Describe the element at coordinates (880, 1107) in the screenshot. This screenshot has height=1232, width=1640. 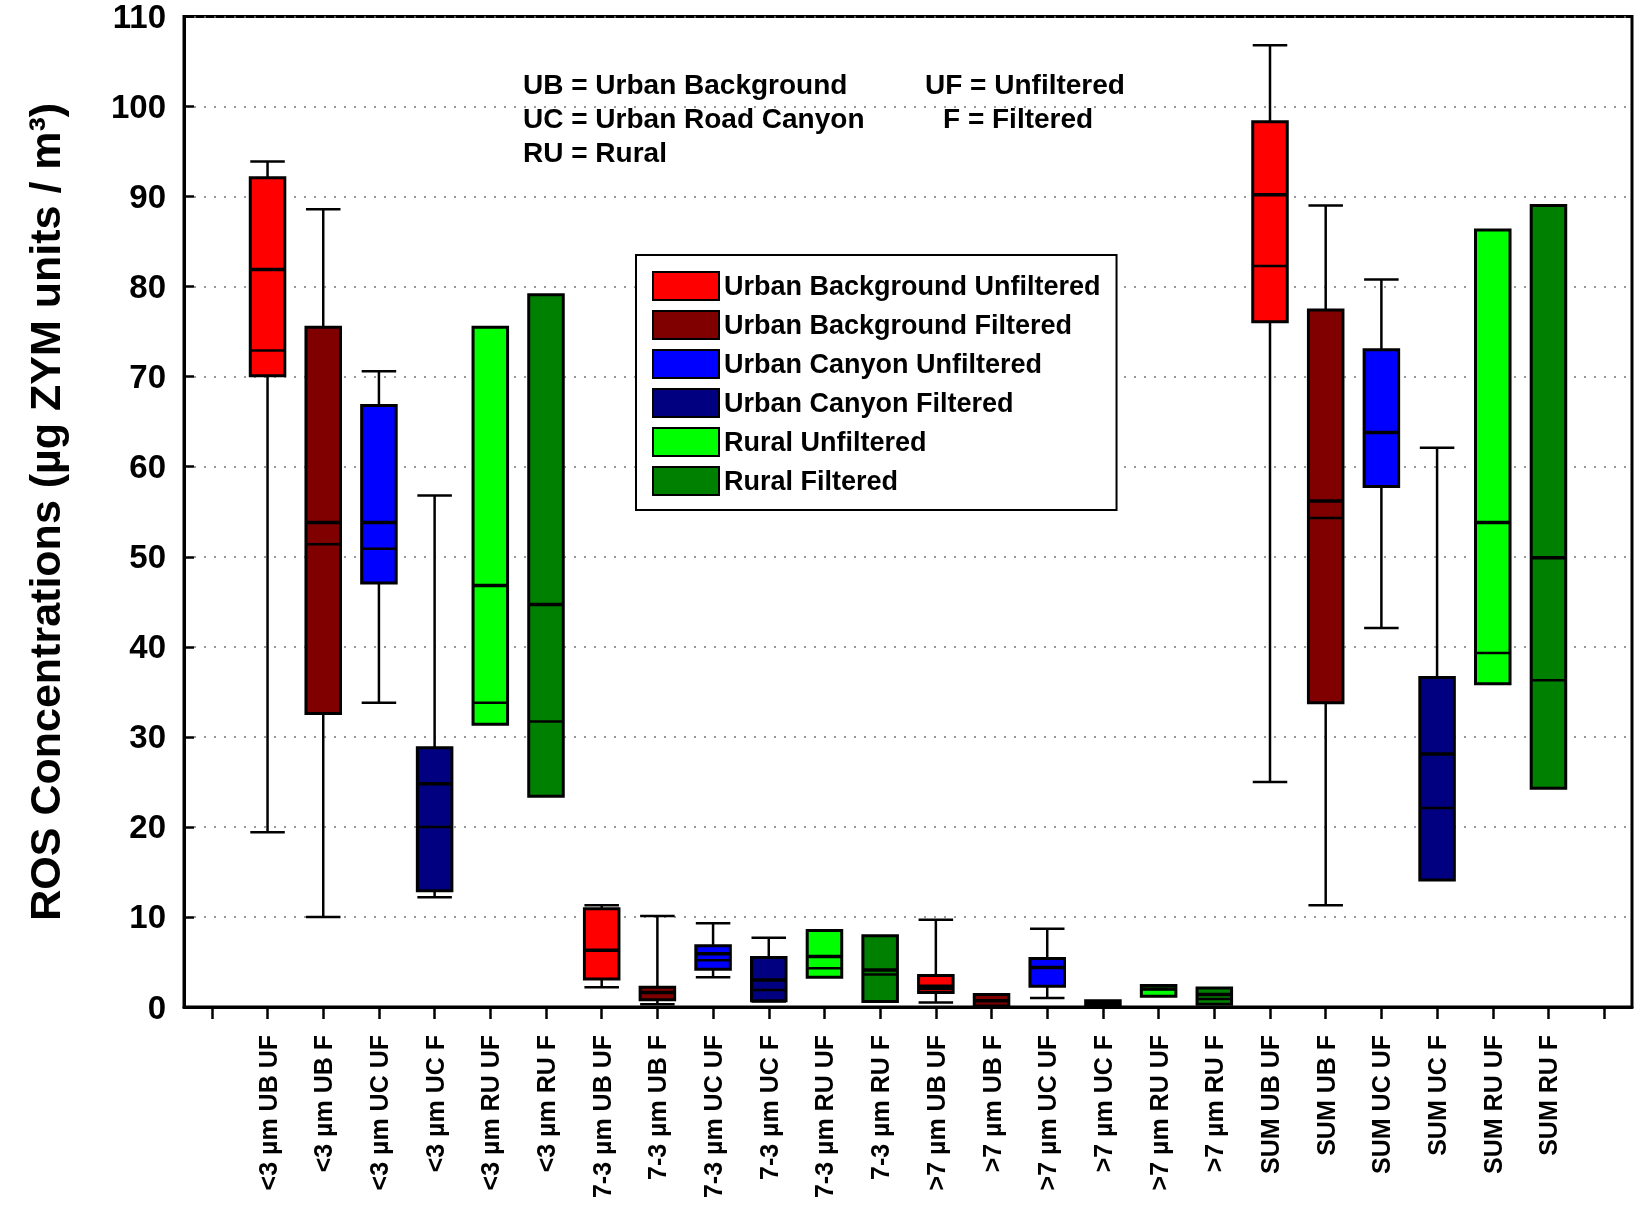
I see `x-tick-label: 7-3 µm RU F` at that location.